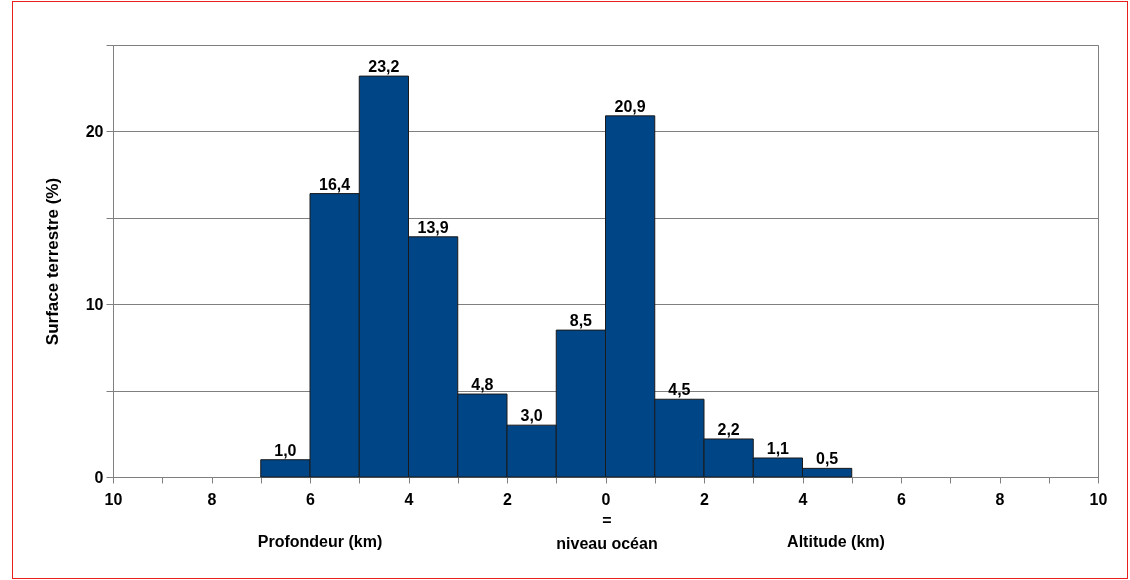 This screenshot has width=1130, height=580. I want to click on data-label: 0,5, so click(827, 459).